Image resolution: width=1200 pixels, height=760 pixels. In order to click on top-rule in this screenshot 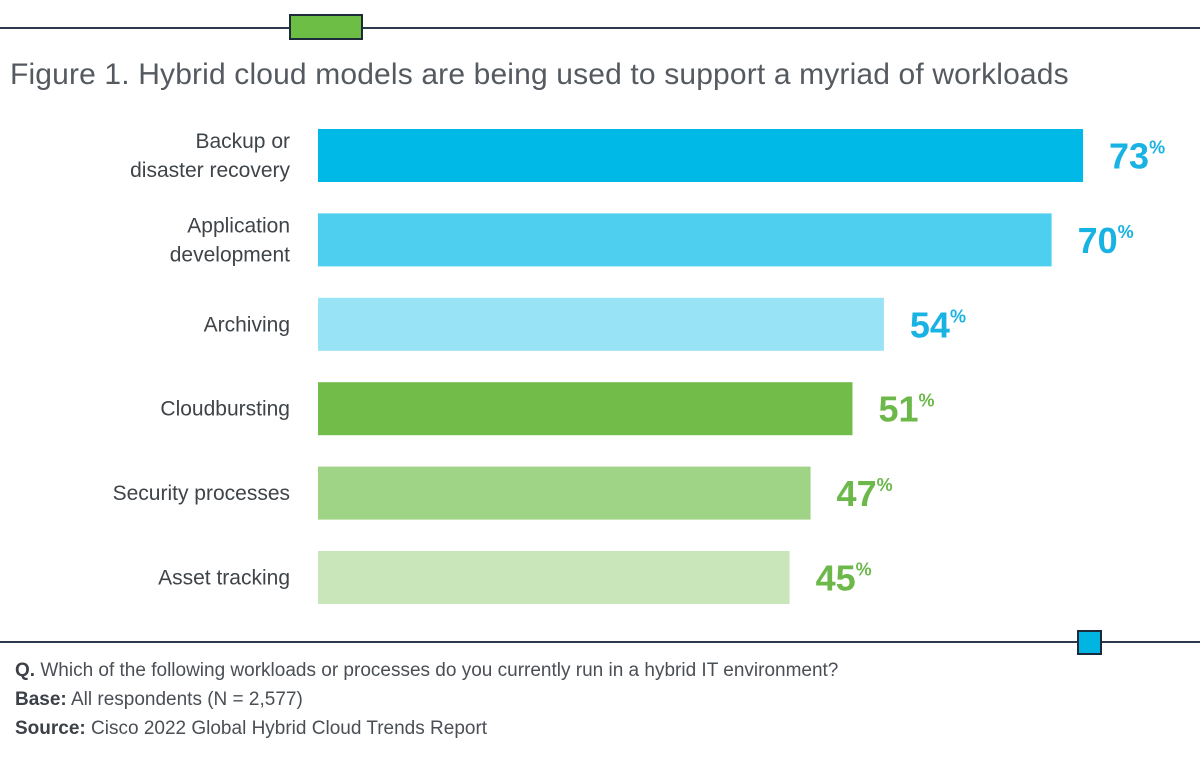, I will do `click(600, 28)`.